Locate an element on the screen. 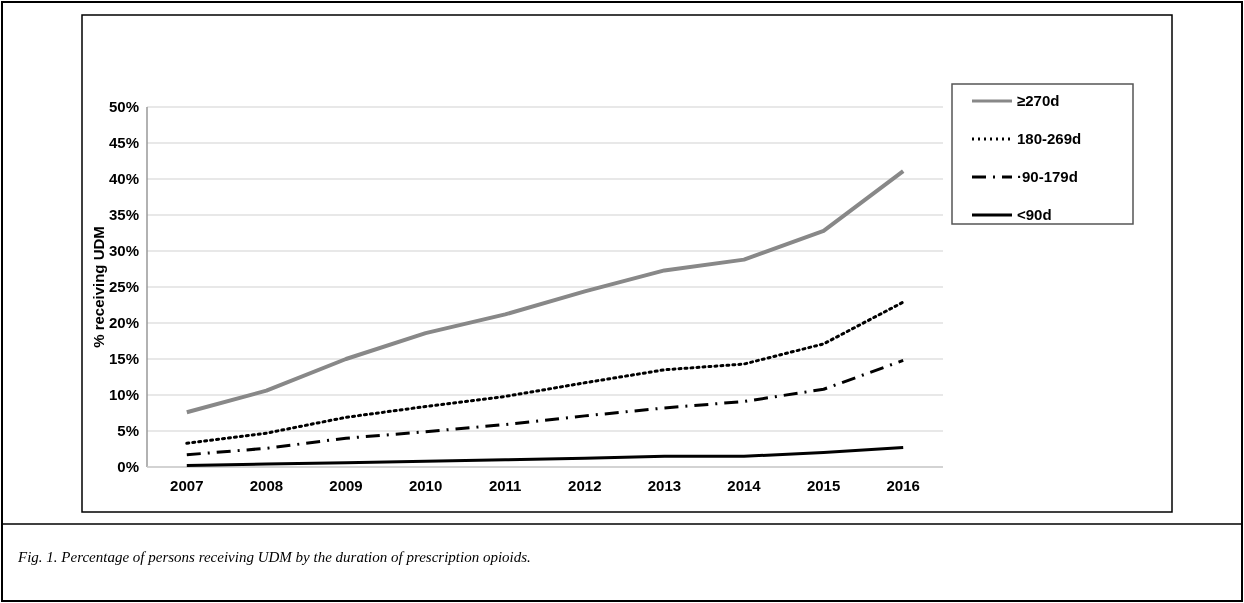  caption: Fig. 1. Percentage of persons receiving UDM by the duration of prescription opioids. is located at coordinates (274, 557).